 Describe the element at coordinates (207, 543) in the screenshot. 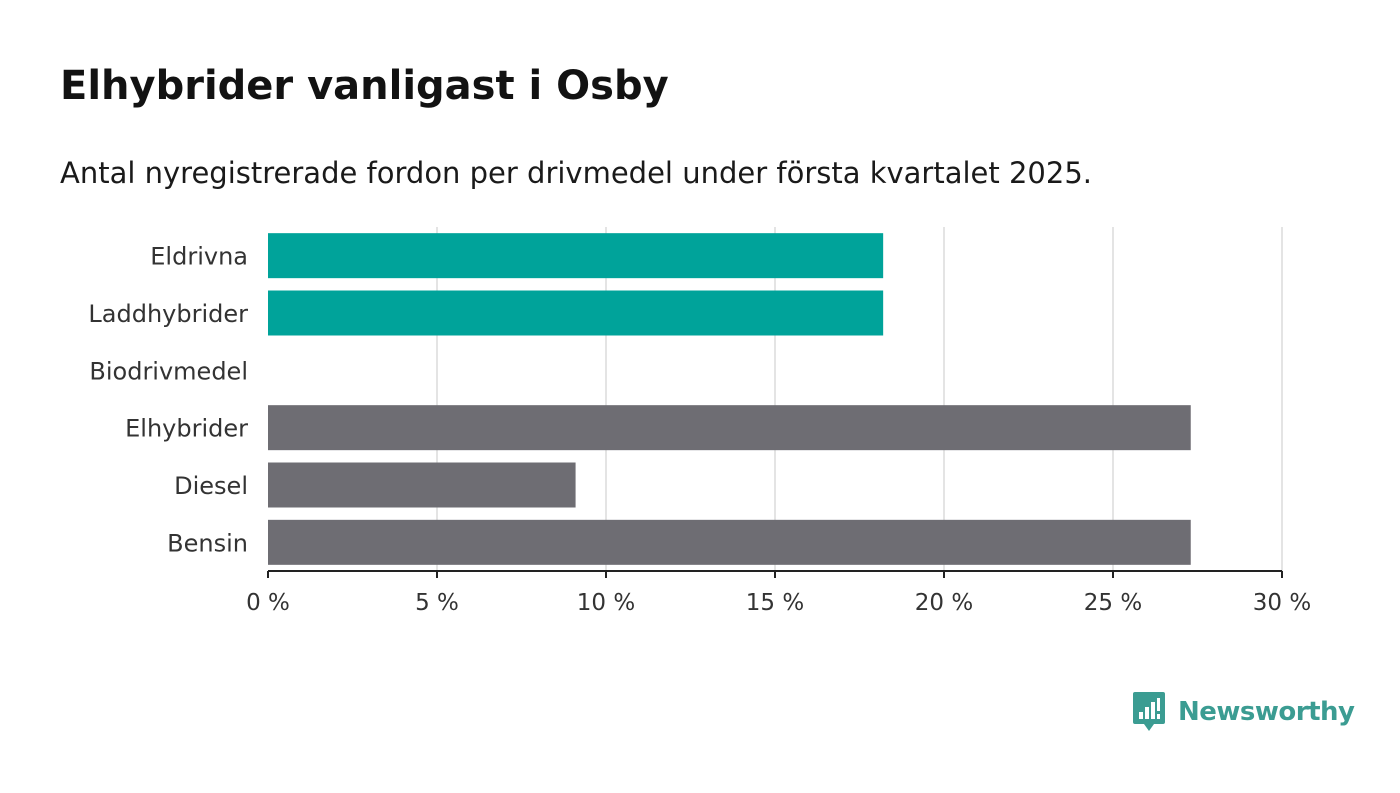

I see `category-label: Bensin` at that location.